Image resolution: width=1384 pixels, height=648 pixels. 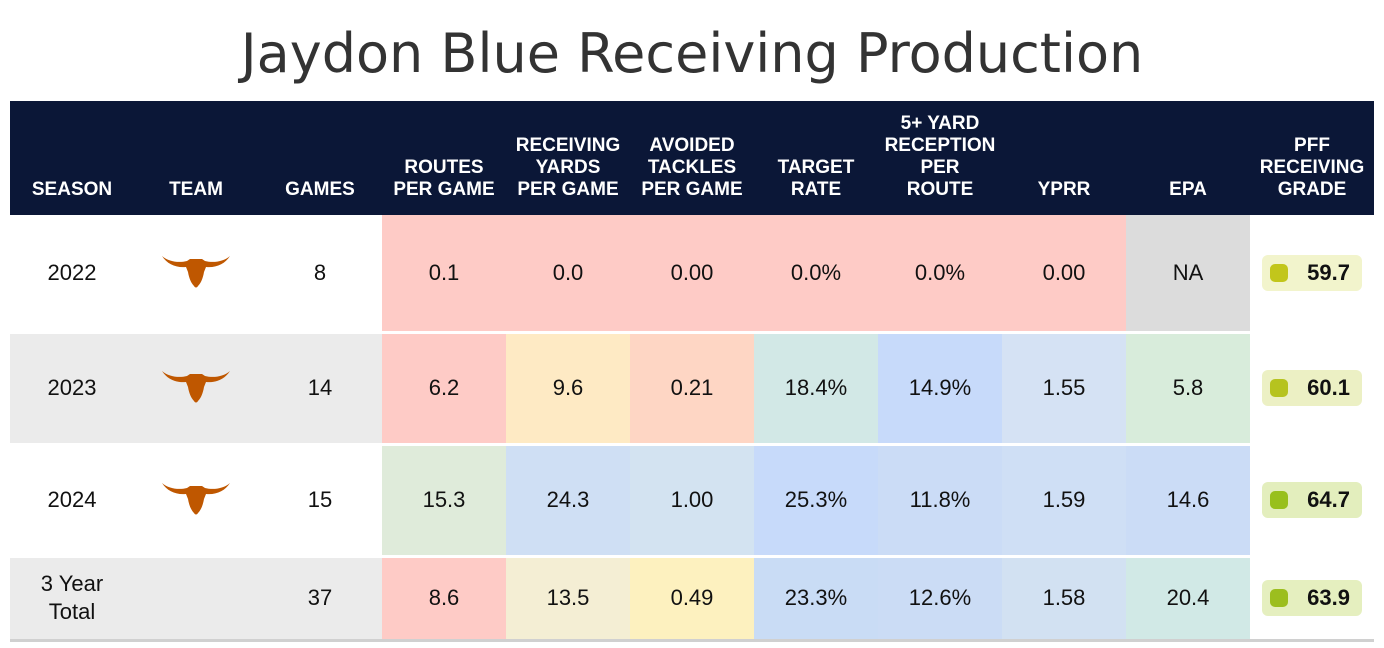 What do you see at coordinates (816, 274) in the screenshot?
I see `target-cell: 0.0%` at bounding box center [816, 274].